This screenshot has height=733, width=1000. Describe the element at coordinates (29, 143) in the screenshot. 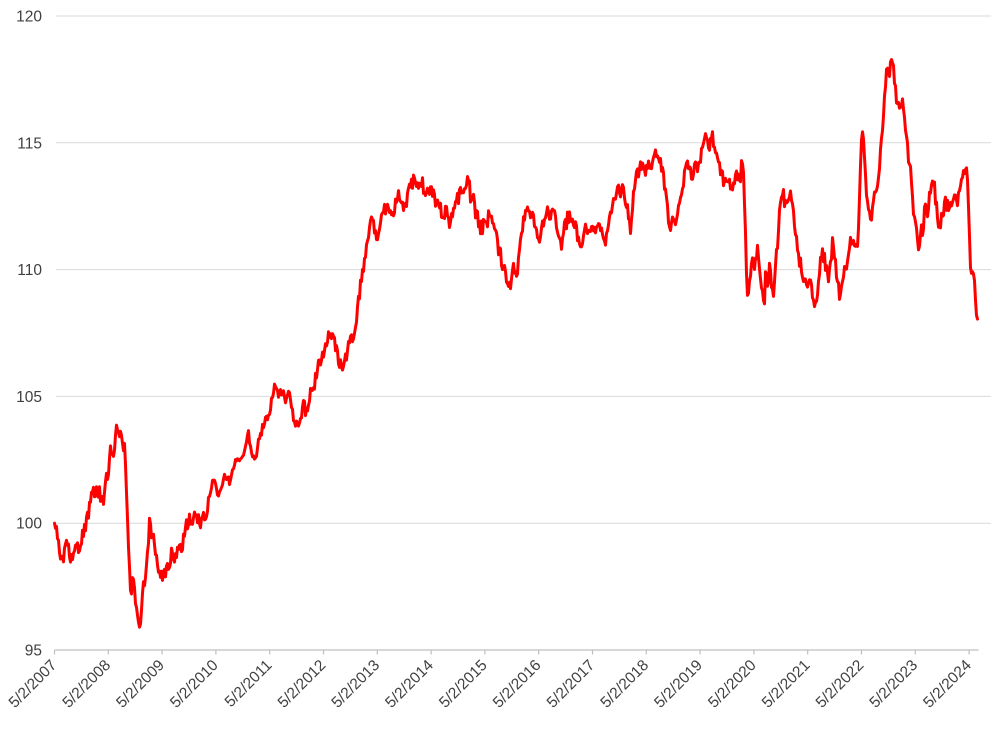

I see `y-axis-label: 115` at that location.